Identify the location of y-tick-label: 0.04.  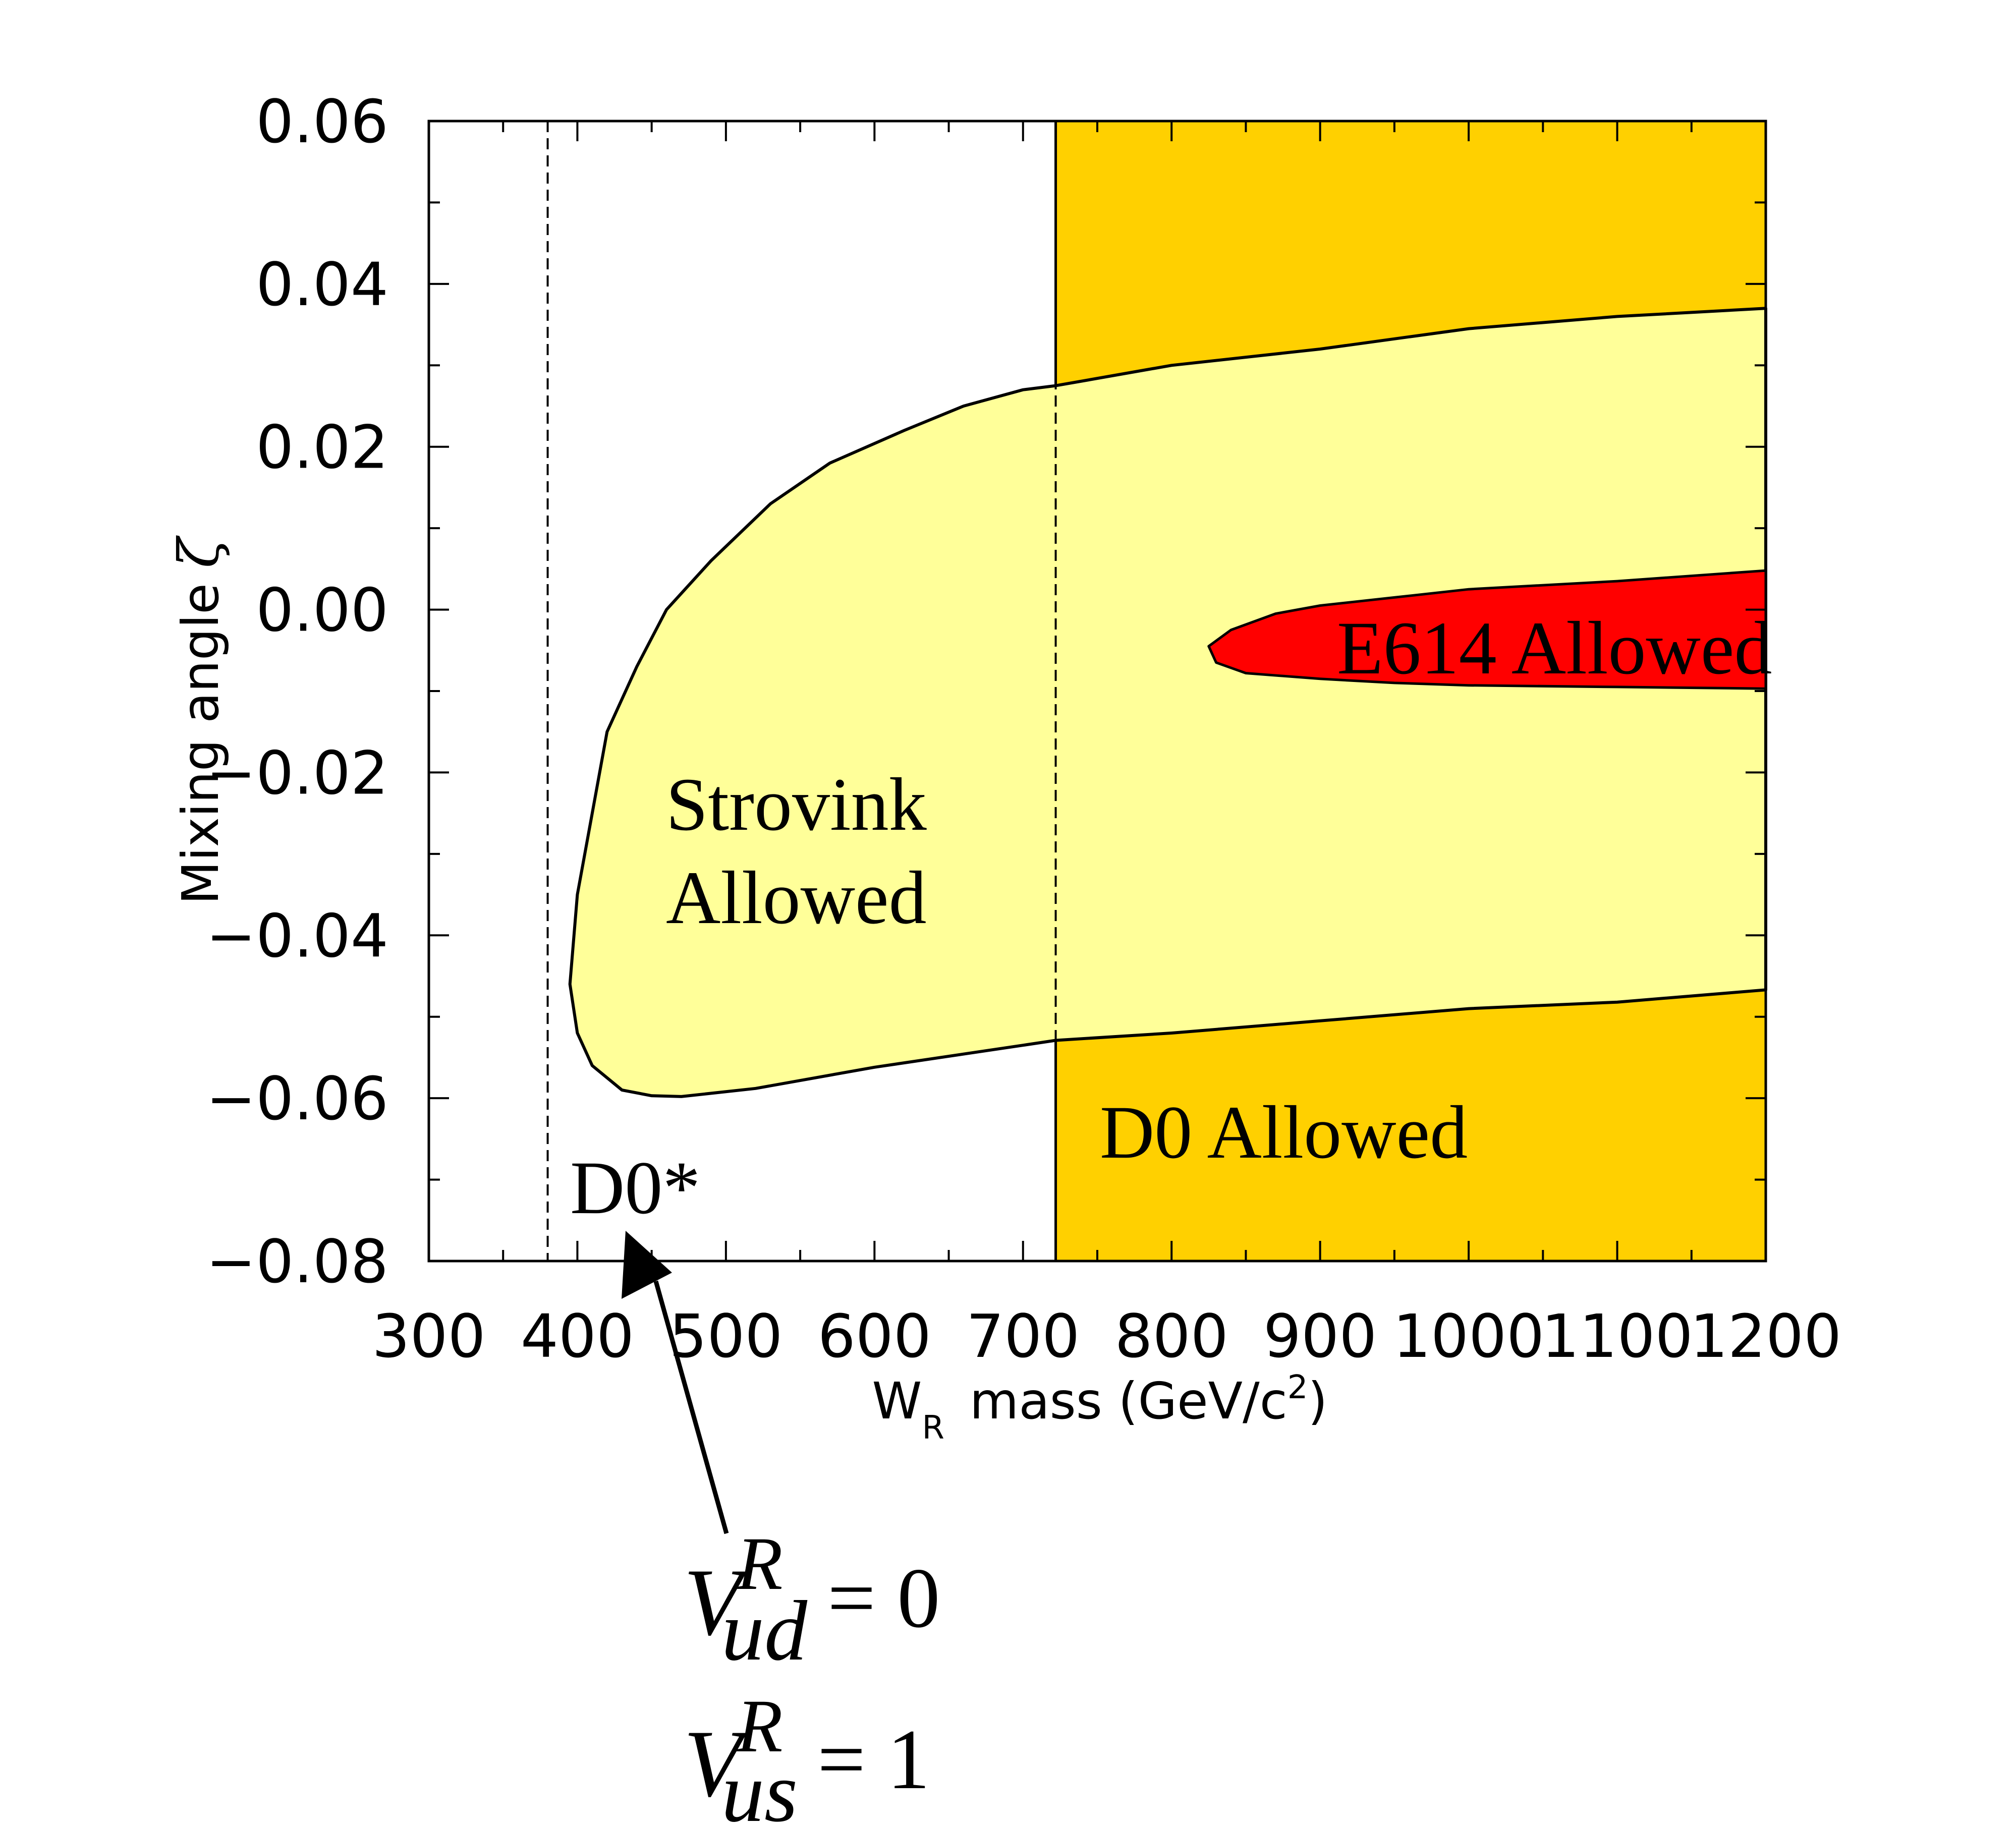
(322, 284).